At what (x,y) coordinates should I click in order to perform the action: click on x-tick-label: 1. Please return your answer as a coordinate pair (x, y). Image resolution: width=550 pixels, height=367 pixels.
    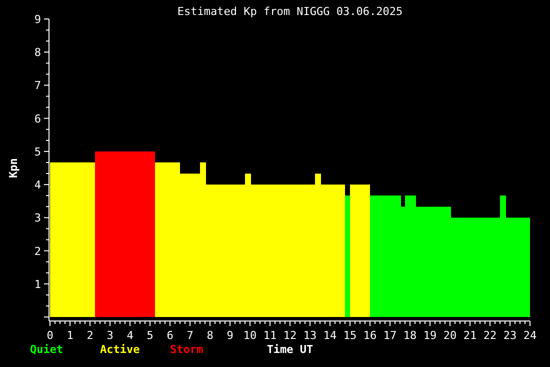
    Looking at the image, I should click on (70, 335).